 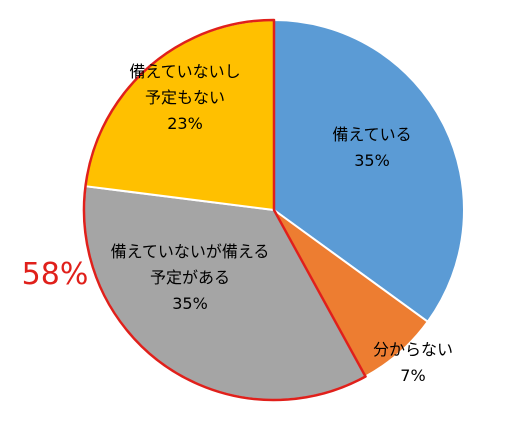 What do you see at coordinates (412, 375) in the screenshot?
I see `slice-label-line: 7%` at bounding box center [412, 375].